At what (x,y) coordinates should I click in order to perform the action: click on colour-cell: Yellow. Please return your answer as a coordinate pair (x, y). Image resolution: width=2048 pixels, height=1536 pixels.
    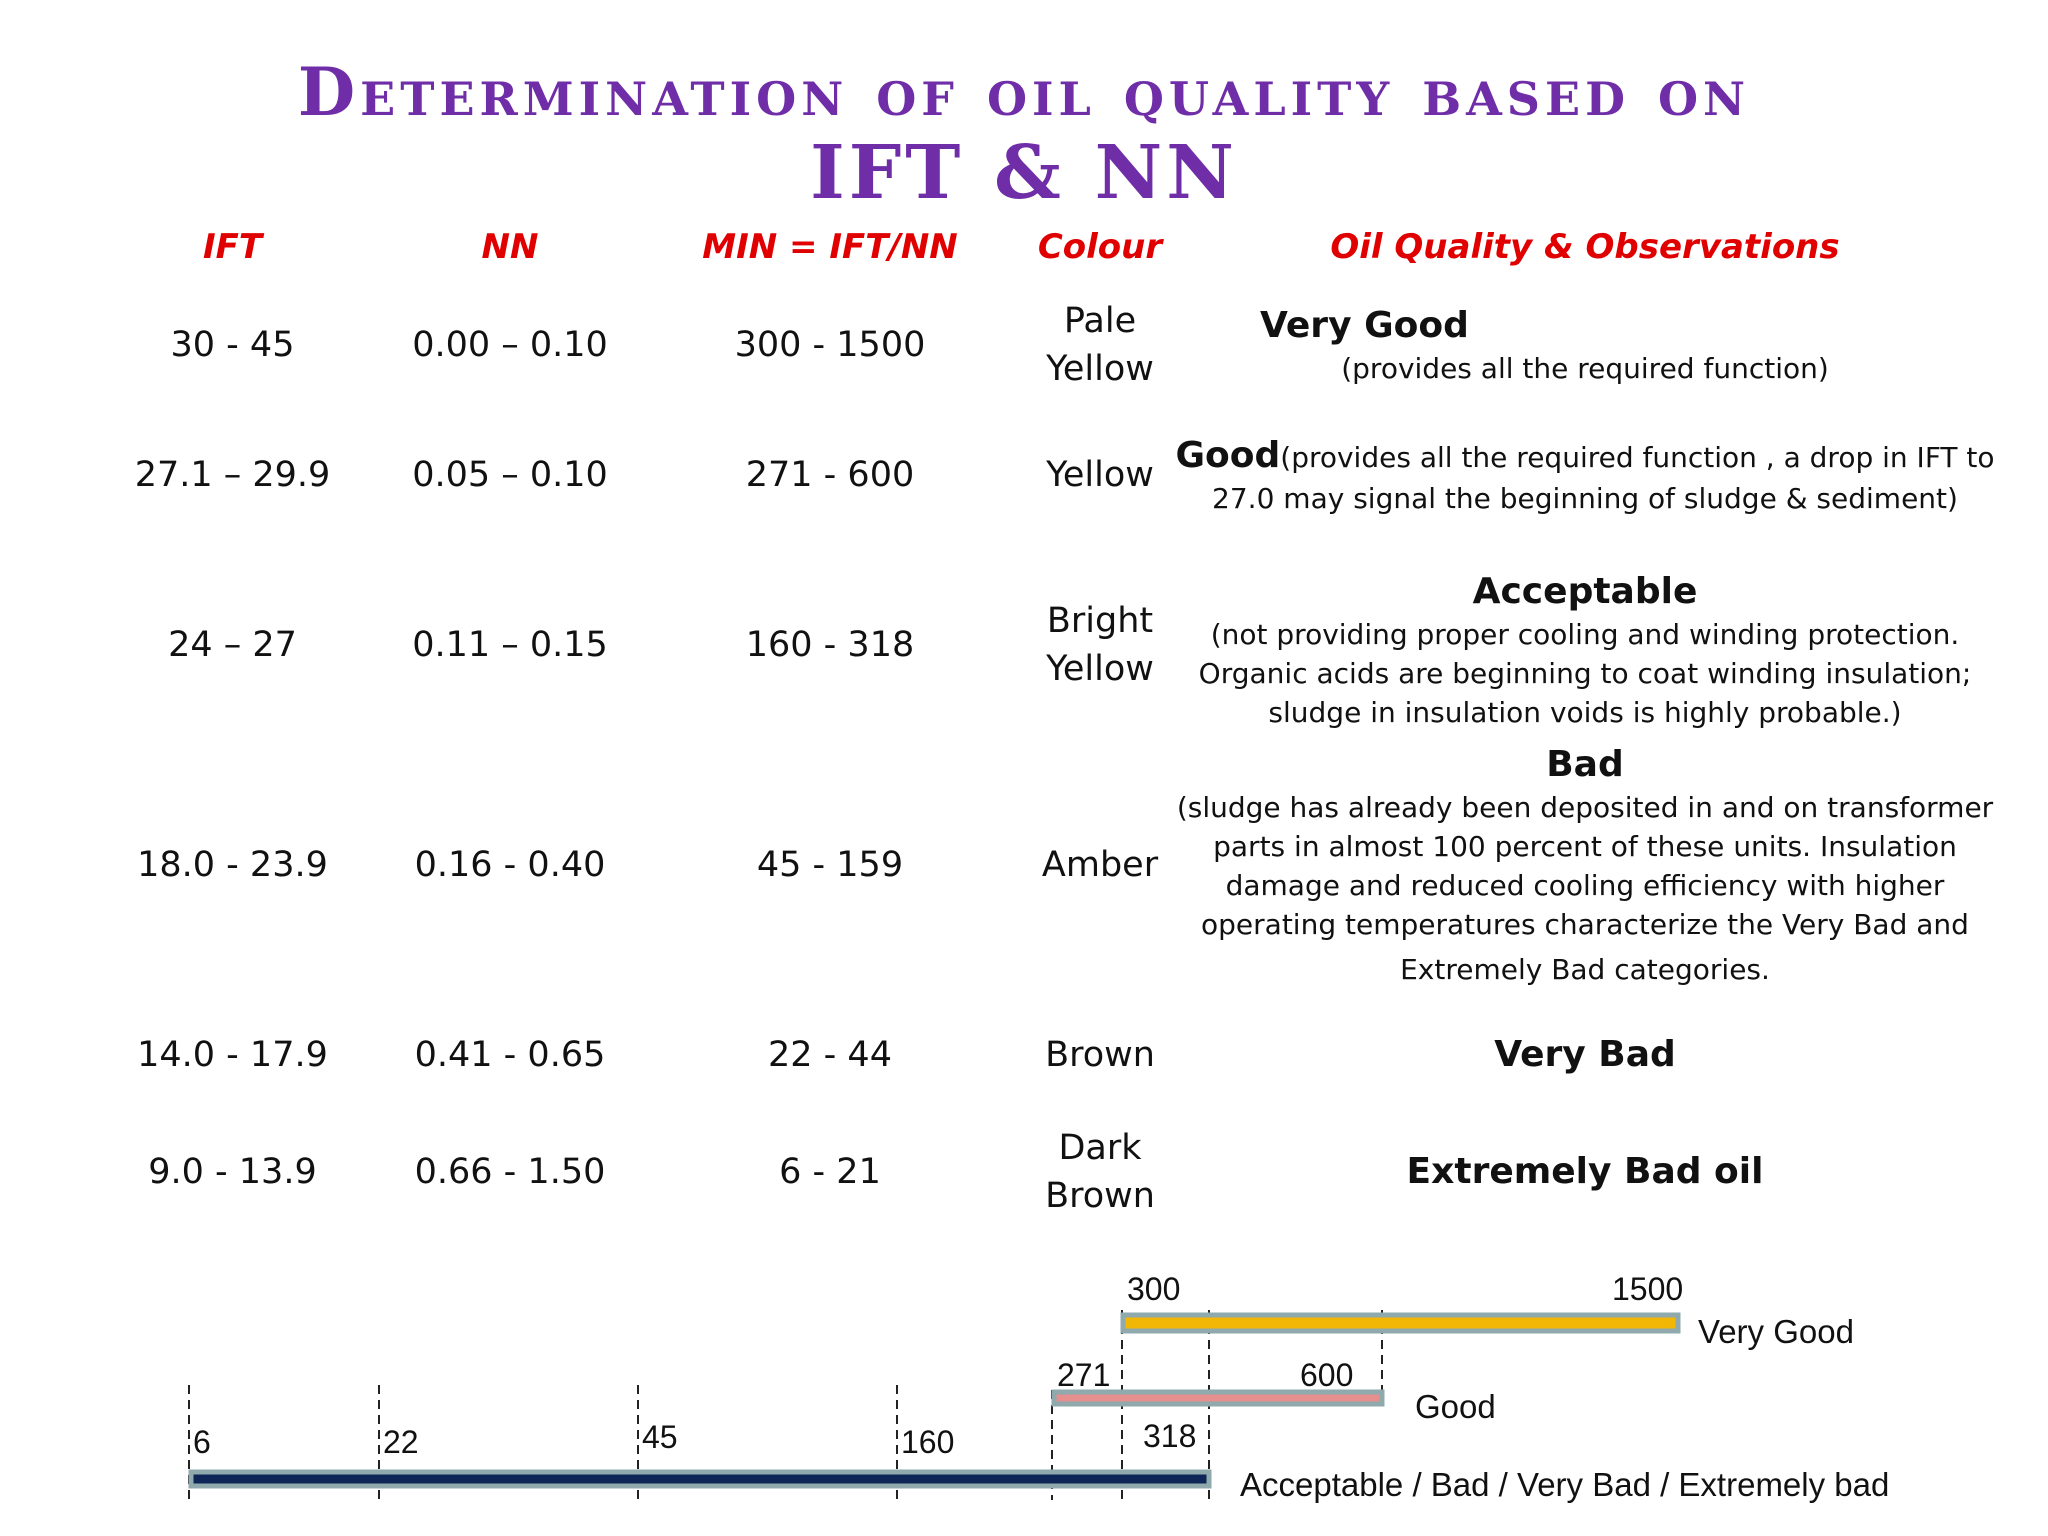
    Looking at the image, I should click on (1100, 475).